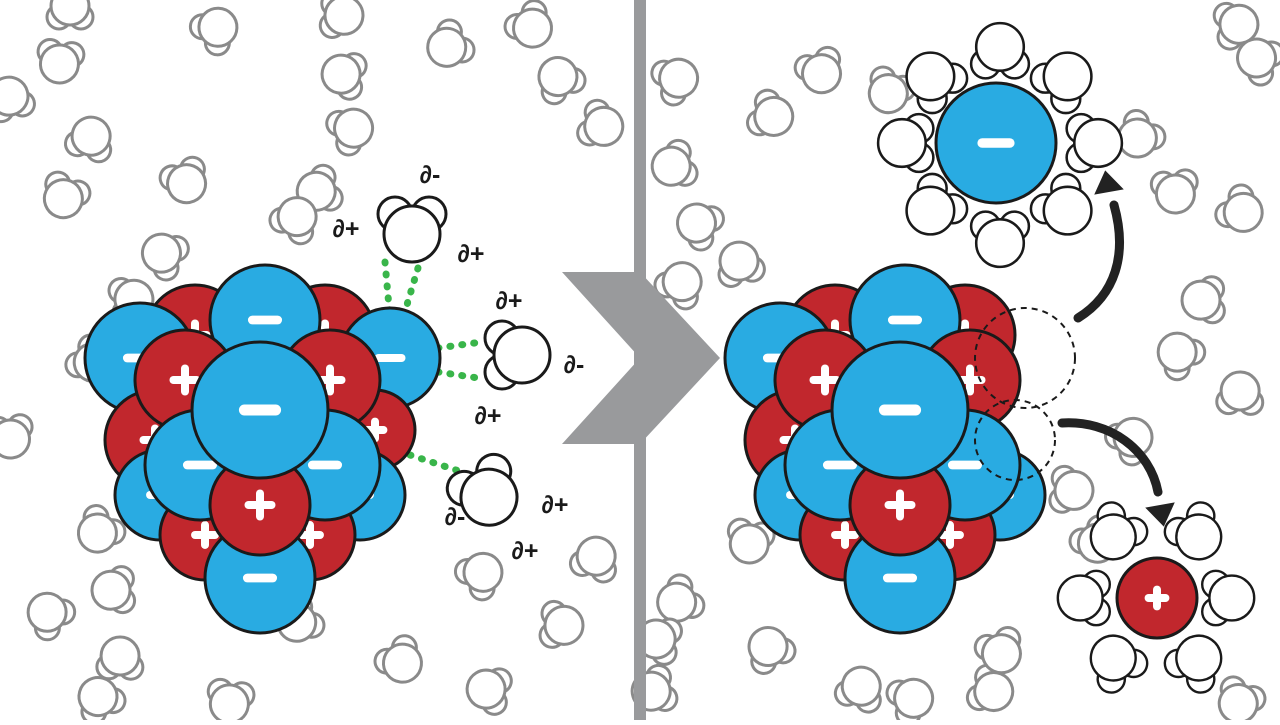 This screenshot has width=1280, height=725. I want to click on polar-water-molecules, so click(464, 361).